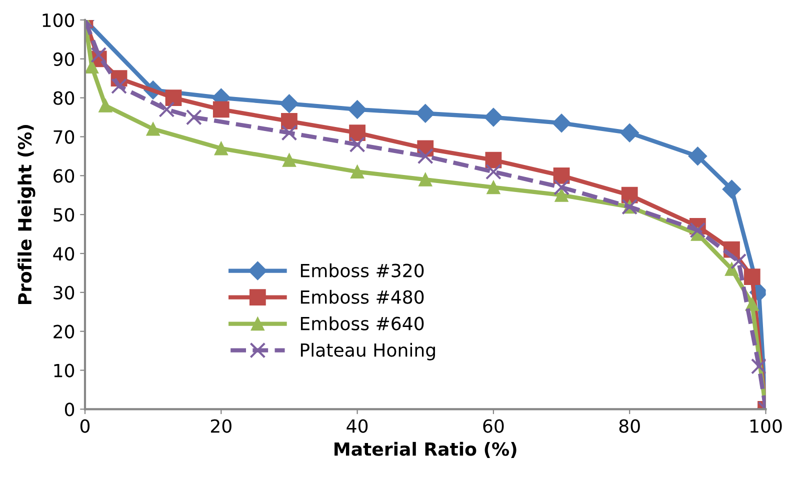  Describe the element at coordinates (27, 214) in the screenshot. I see `y-axis-title: Profile Height (%)` at that location.